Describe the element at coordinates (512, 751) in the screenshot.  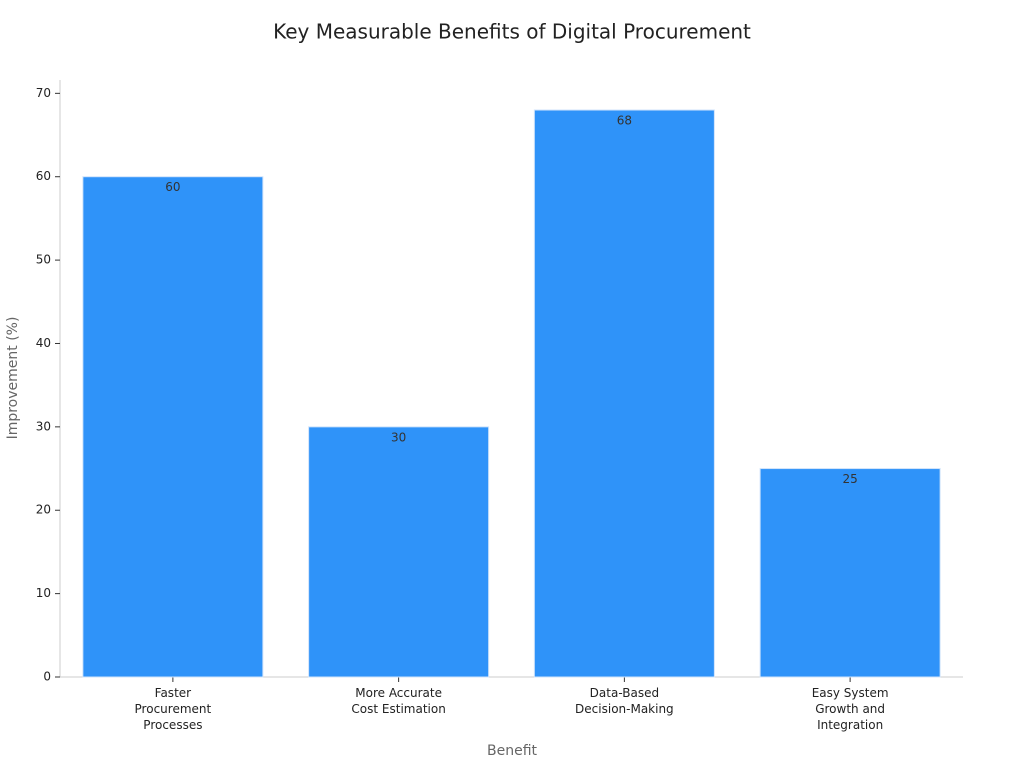
I see `x-axis-label: Benefit` at that location.